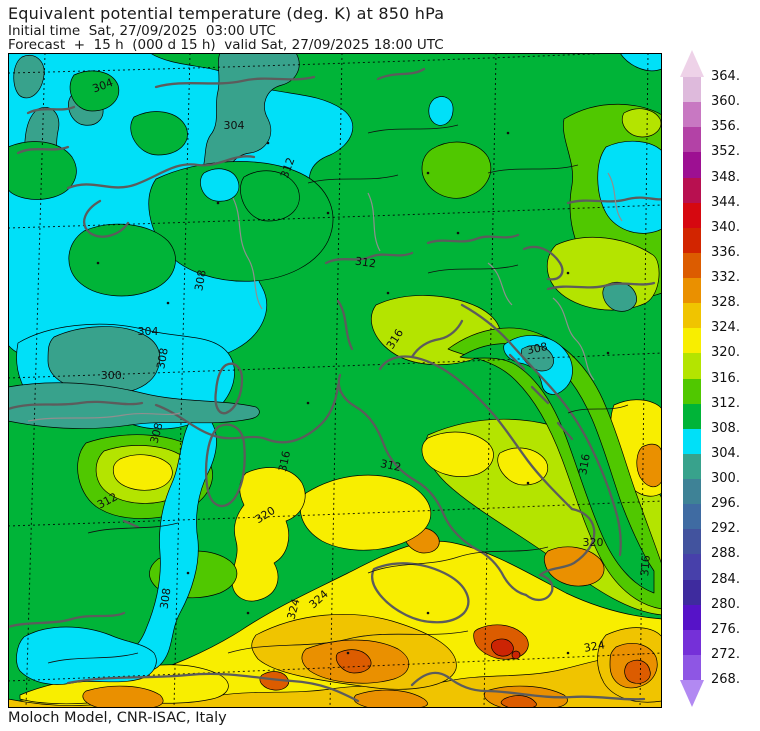 The height and width of the screenshot is (731, 760). Describe the element at coordinates (725, 504) in the screenshot. I see `colorbar-tick-label: 296.` at that location.